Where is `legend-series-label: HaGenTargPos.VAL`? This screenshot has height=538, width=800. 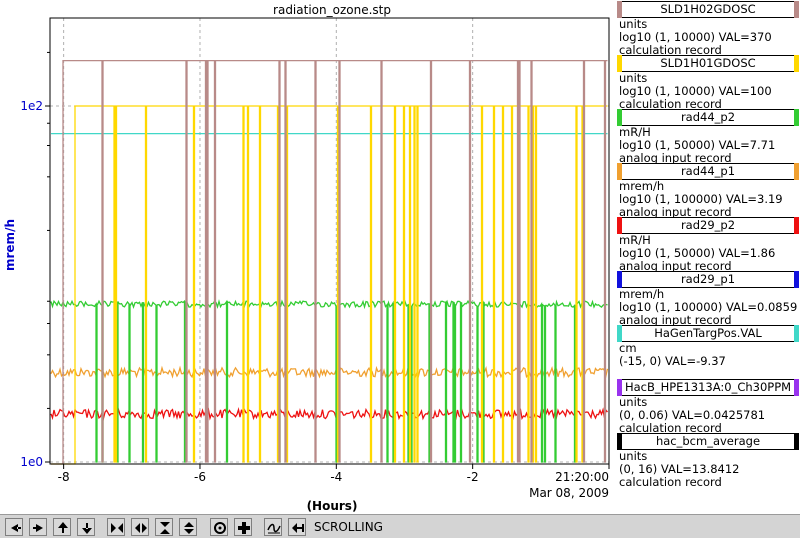
legend-series-label: HaGenTargPos.VAL is located at coordinates (708, 333).